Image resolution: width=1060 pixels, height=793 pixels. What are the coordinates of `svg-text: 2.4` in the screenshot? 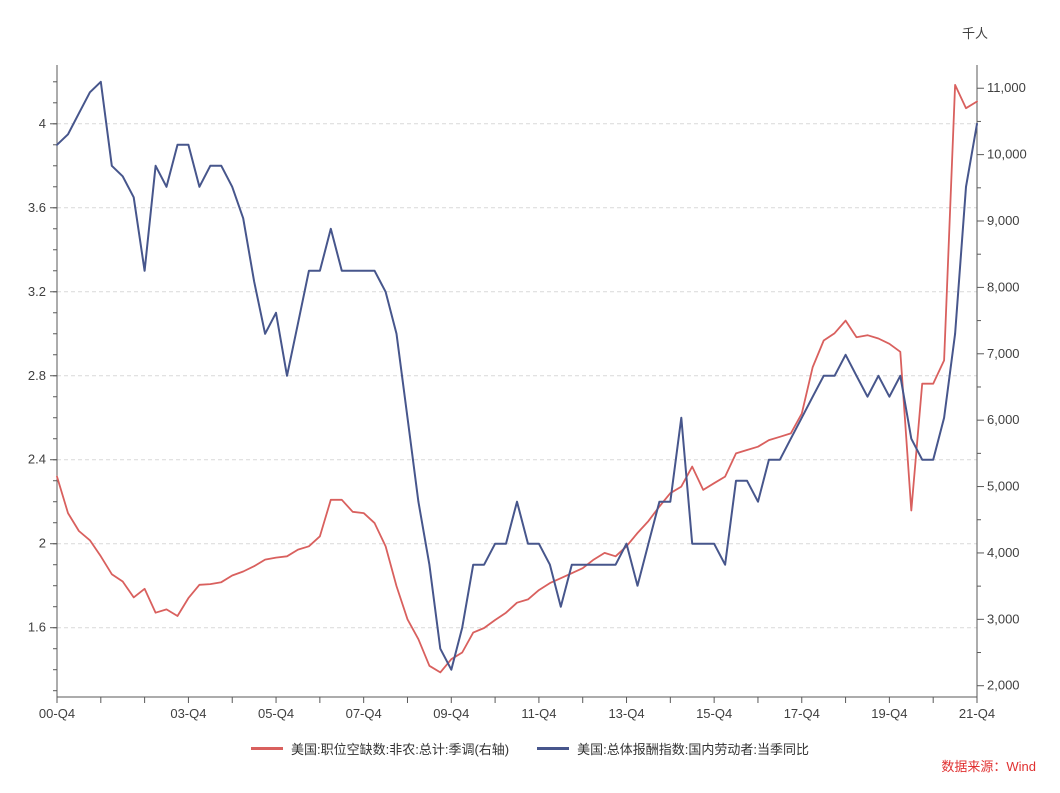 It's located at (37, 459).